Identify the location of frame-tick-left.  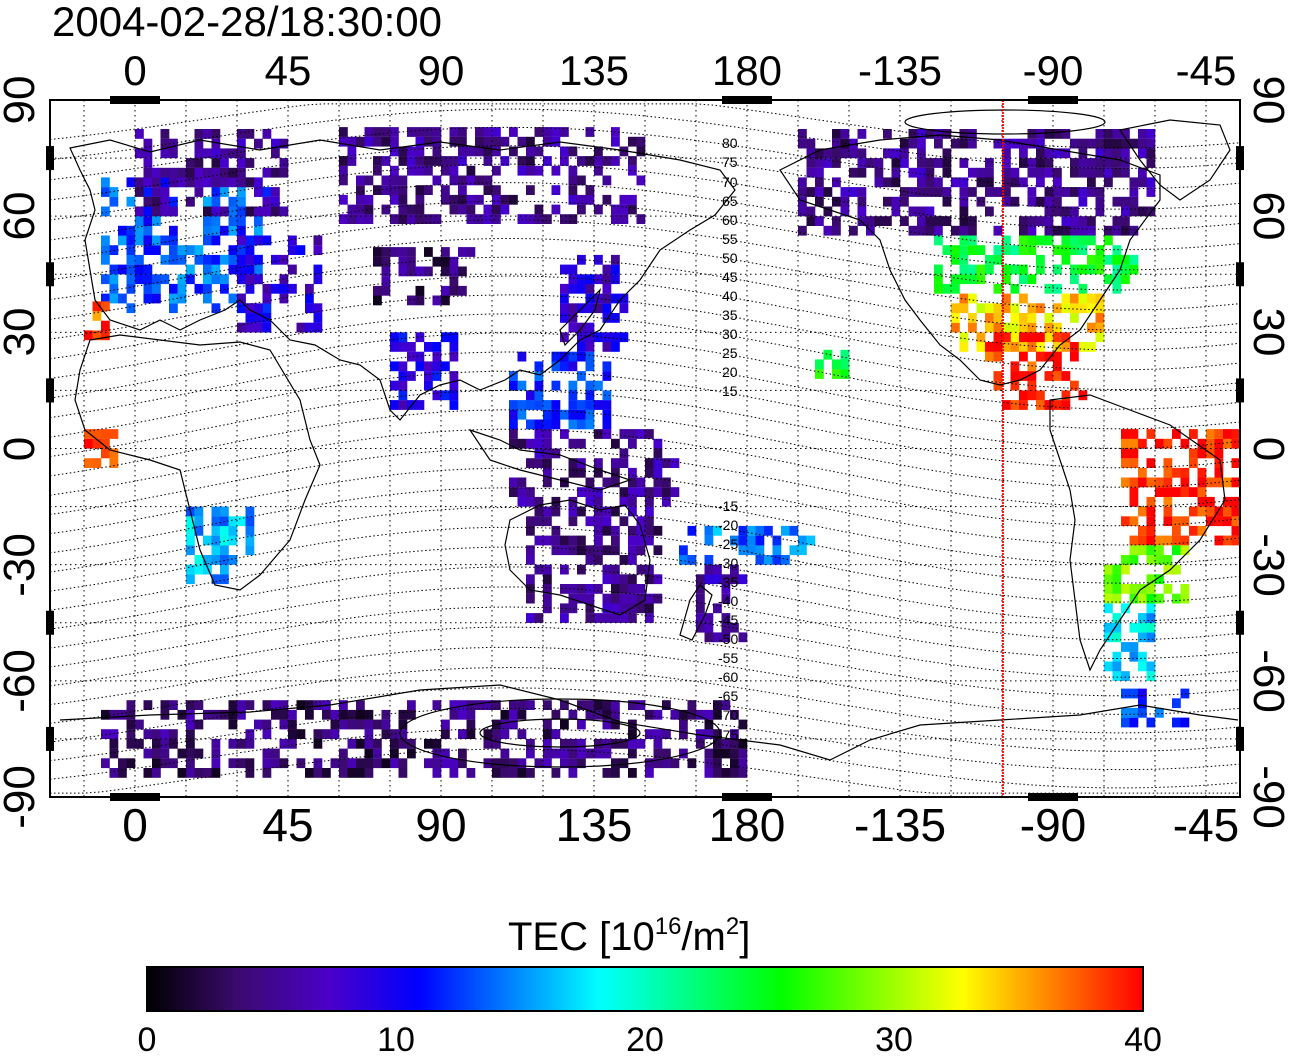
(50, 738).